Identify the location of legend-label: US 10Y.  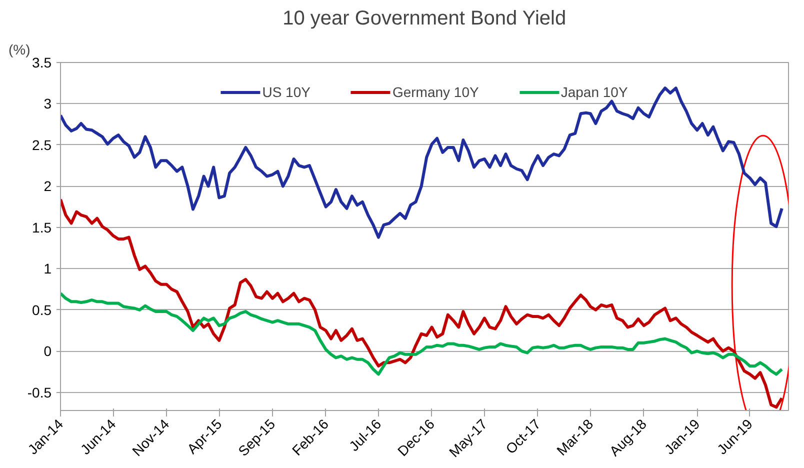
(286, 92).